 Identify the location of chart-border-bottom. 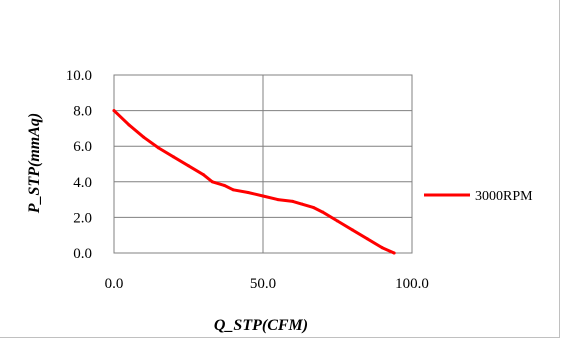
(280, 337).